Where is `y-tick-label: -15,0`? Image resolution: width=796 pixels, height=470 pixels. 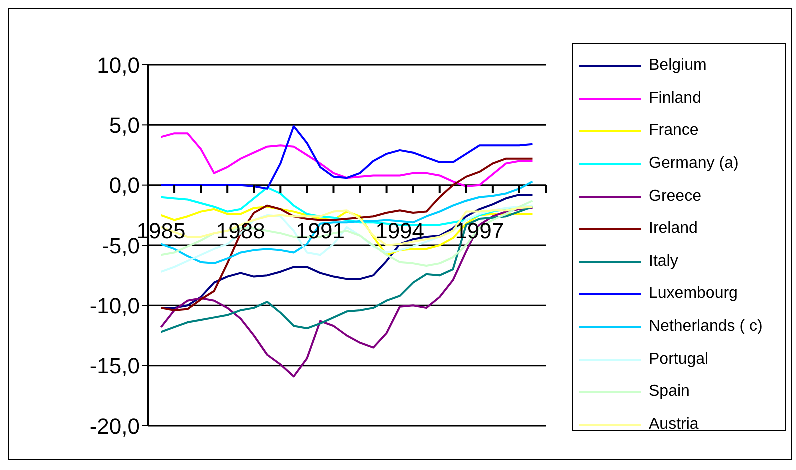
y-tick-label: -15,0 is located at coordinates (115, 366).